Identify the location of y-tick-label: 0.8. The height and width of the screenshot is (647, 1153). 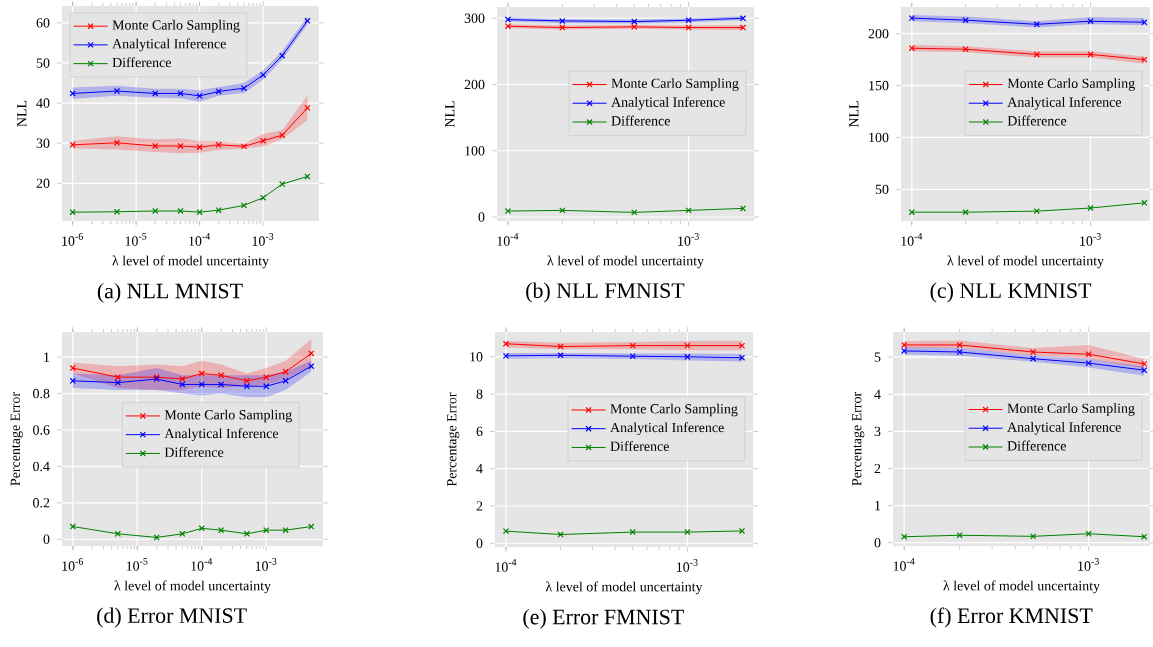
(41, 393).